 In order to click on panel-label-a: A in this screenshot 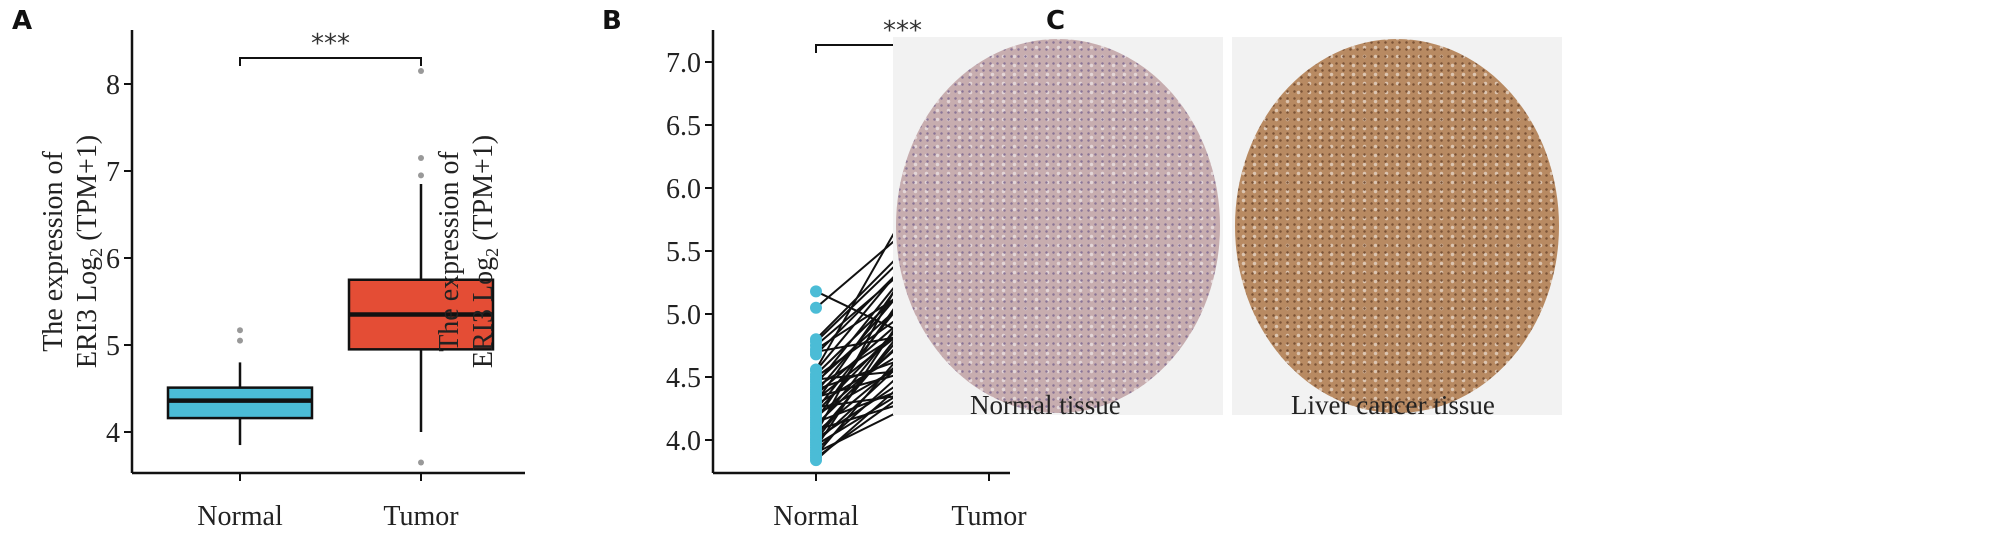, I will do `click(22, 21)`.